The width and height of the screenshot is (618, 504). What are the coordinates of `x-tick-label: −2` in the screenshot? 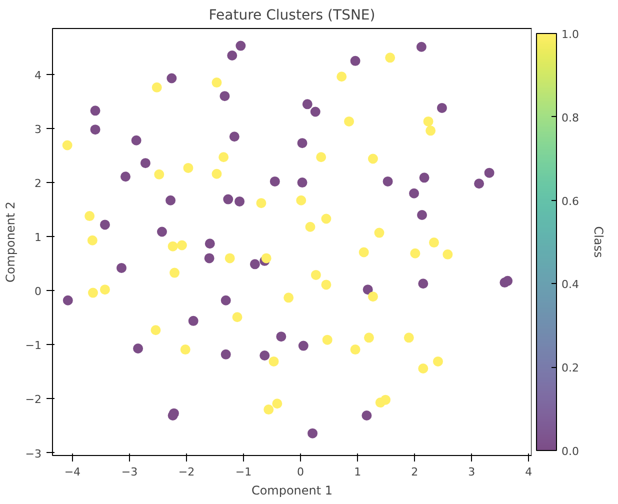 It's located at (186, 472).